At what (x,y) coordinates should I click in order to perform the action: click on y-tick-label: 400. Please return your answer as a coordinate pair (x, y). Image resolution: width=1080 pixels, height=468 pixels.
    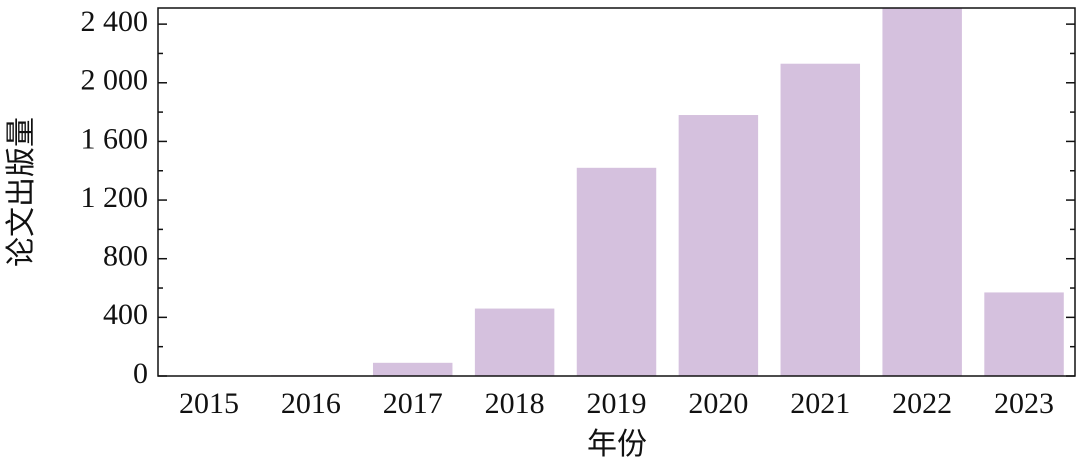
    Looking at the image, I should click on (125, 314).